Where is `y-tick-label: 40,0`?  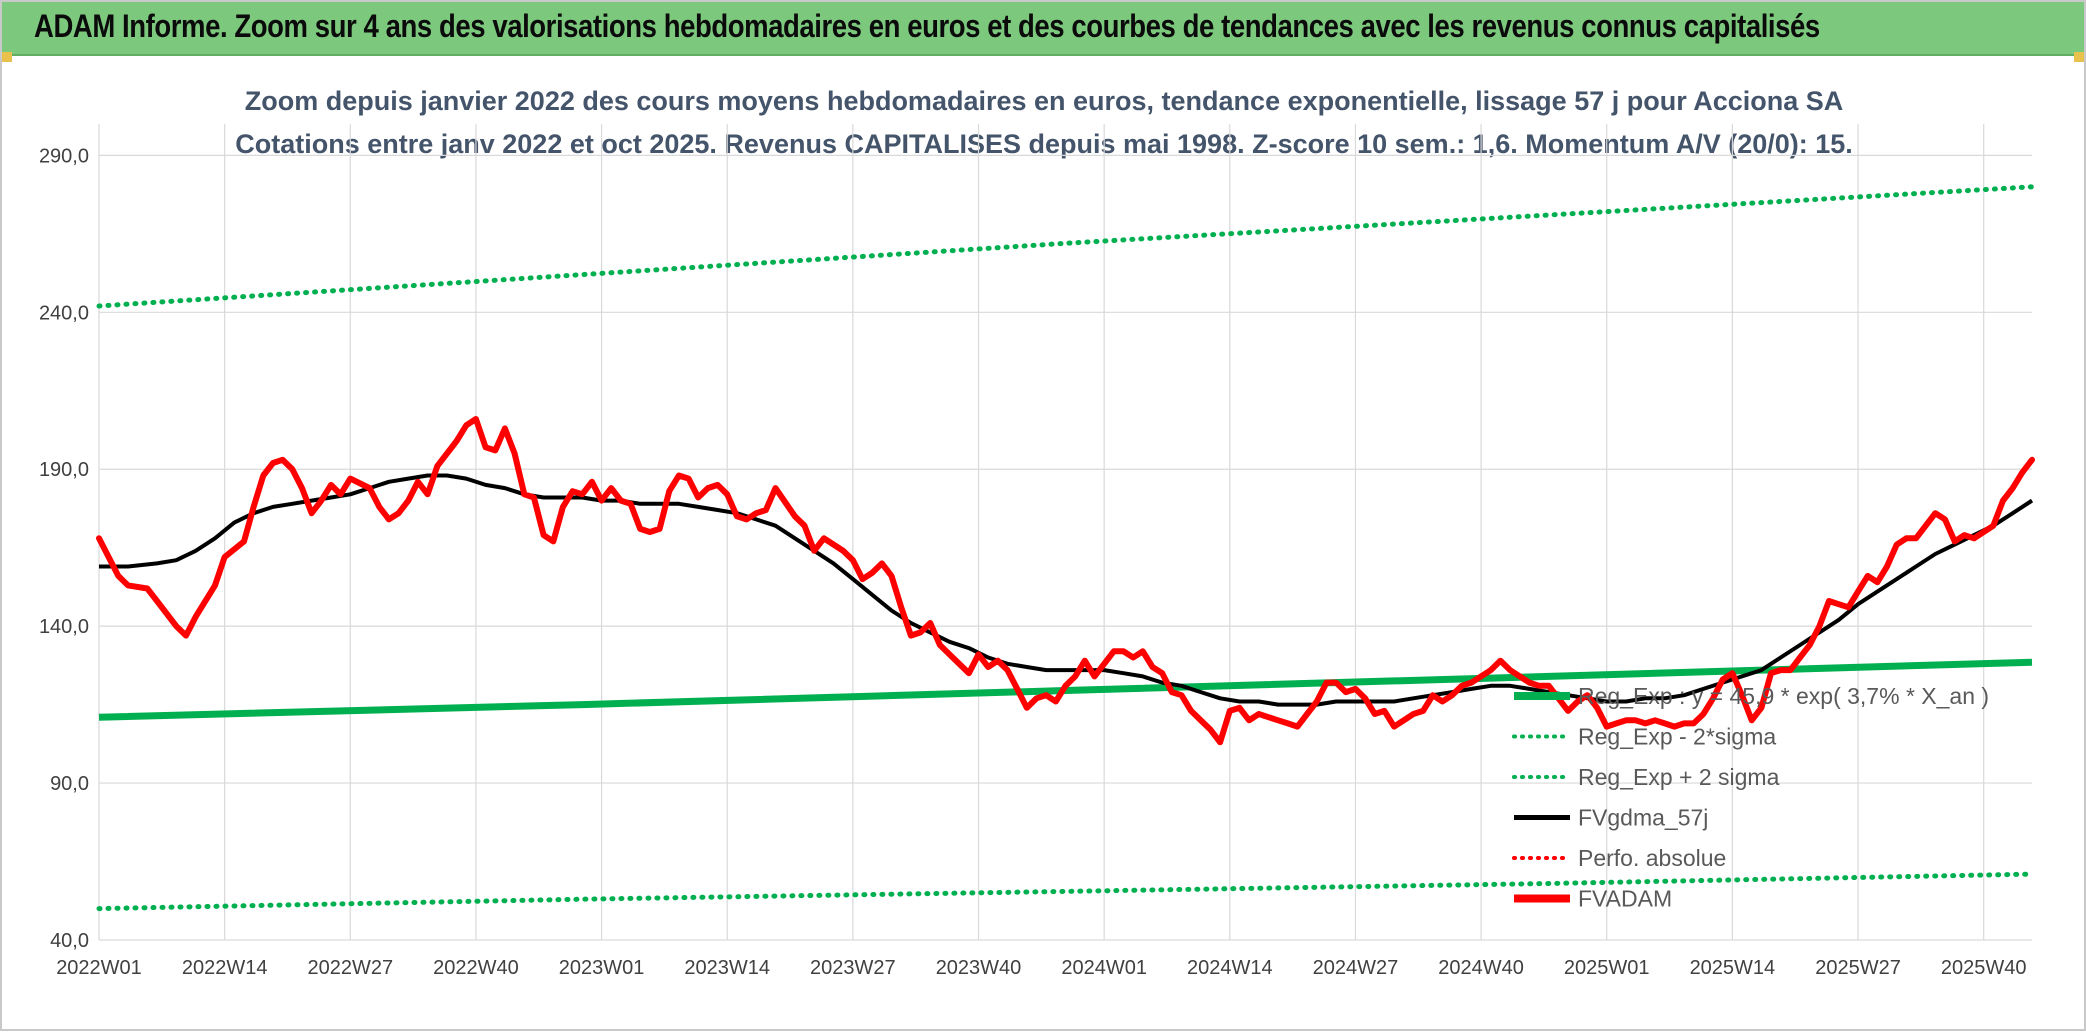
y-tick-label: 40,0 is located at coordinates (69, 941).